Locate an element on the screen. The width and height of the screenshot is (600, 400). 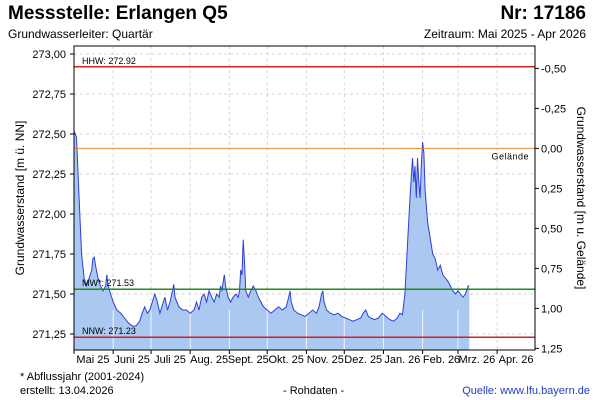
y-tick-label: 272,50 is located at coordinates (49, 135).